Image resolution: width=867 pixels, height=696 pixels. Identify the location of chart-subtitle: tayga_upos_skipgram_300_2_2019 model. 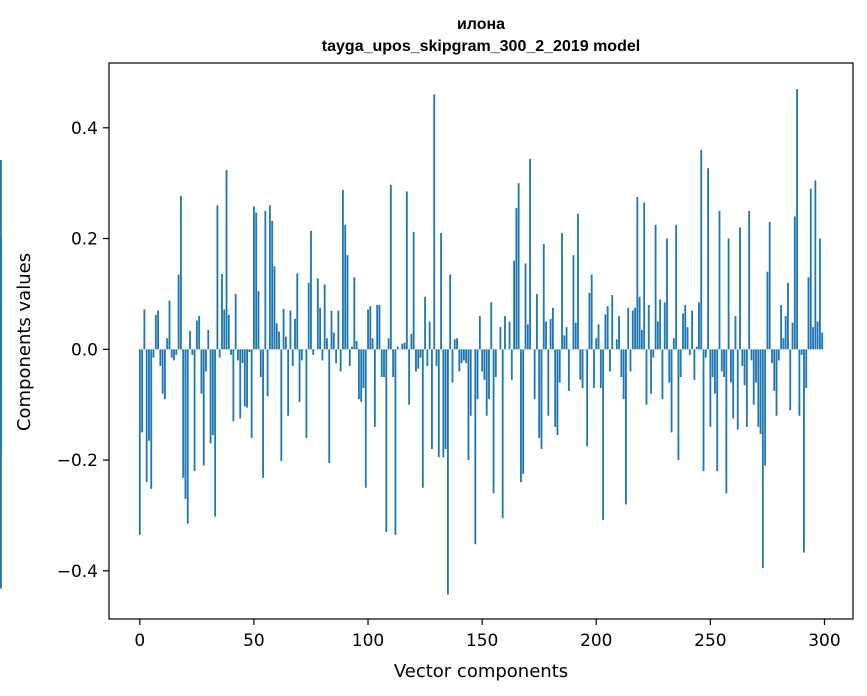
(481, 46).